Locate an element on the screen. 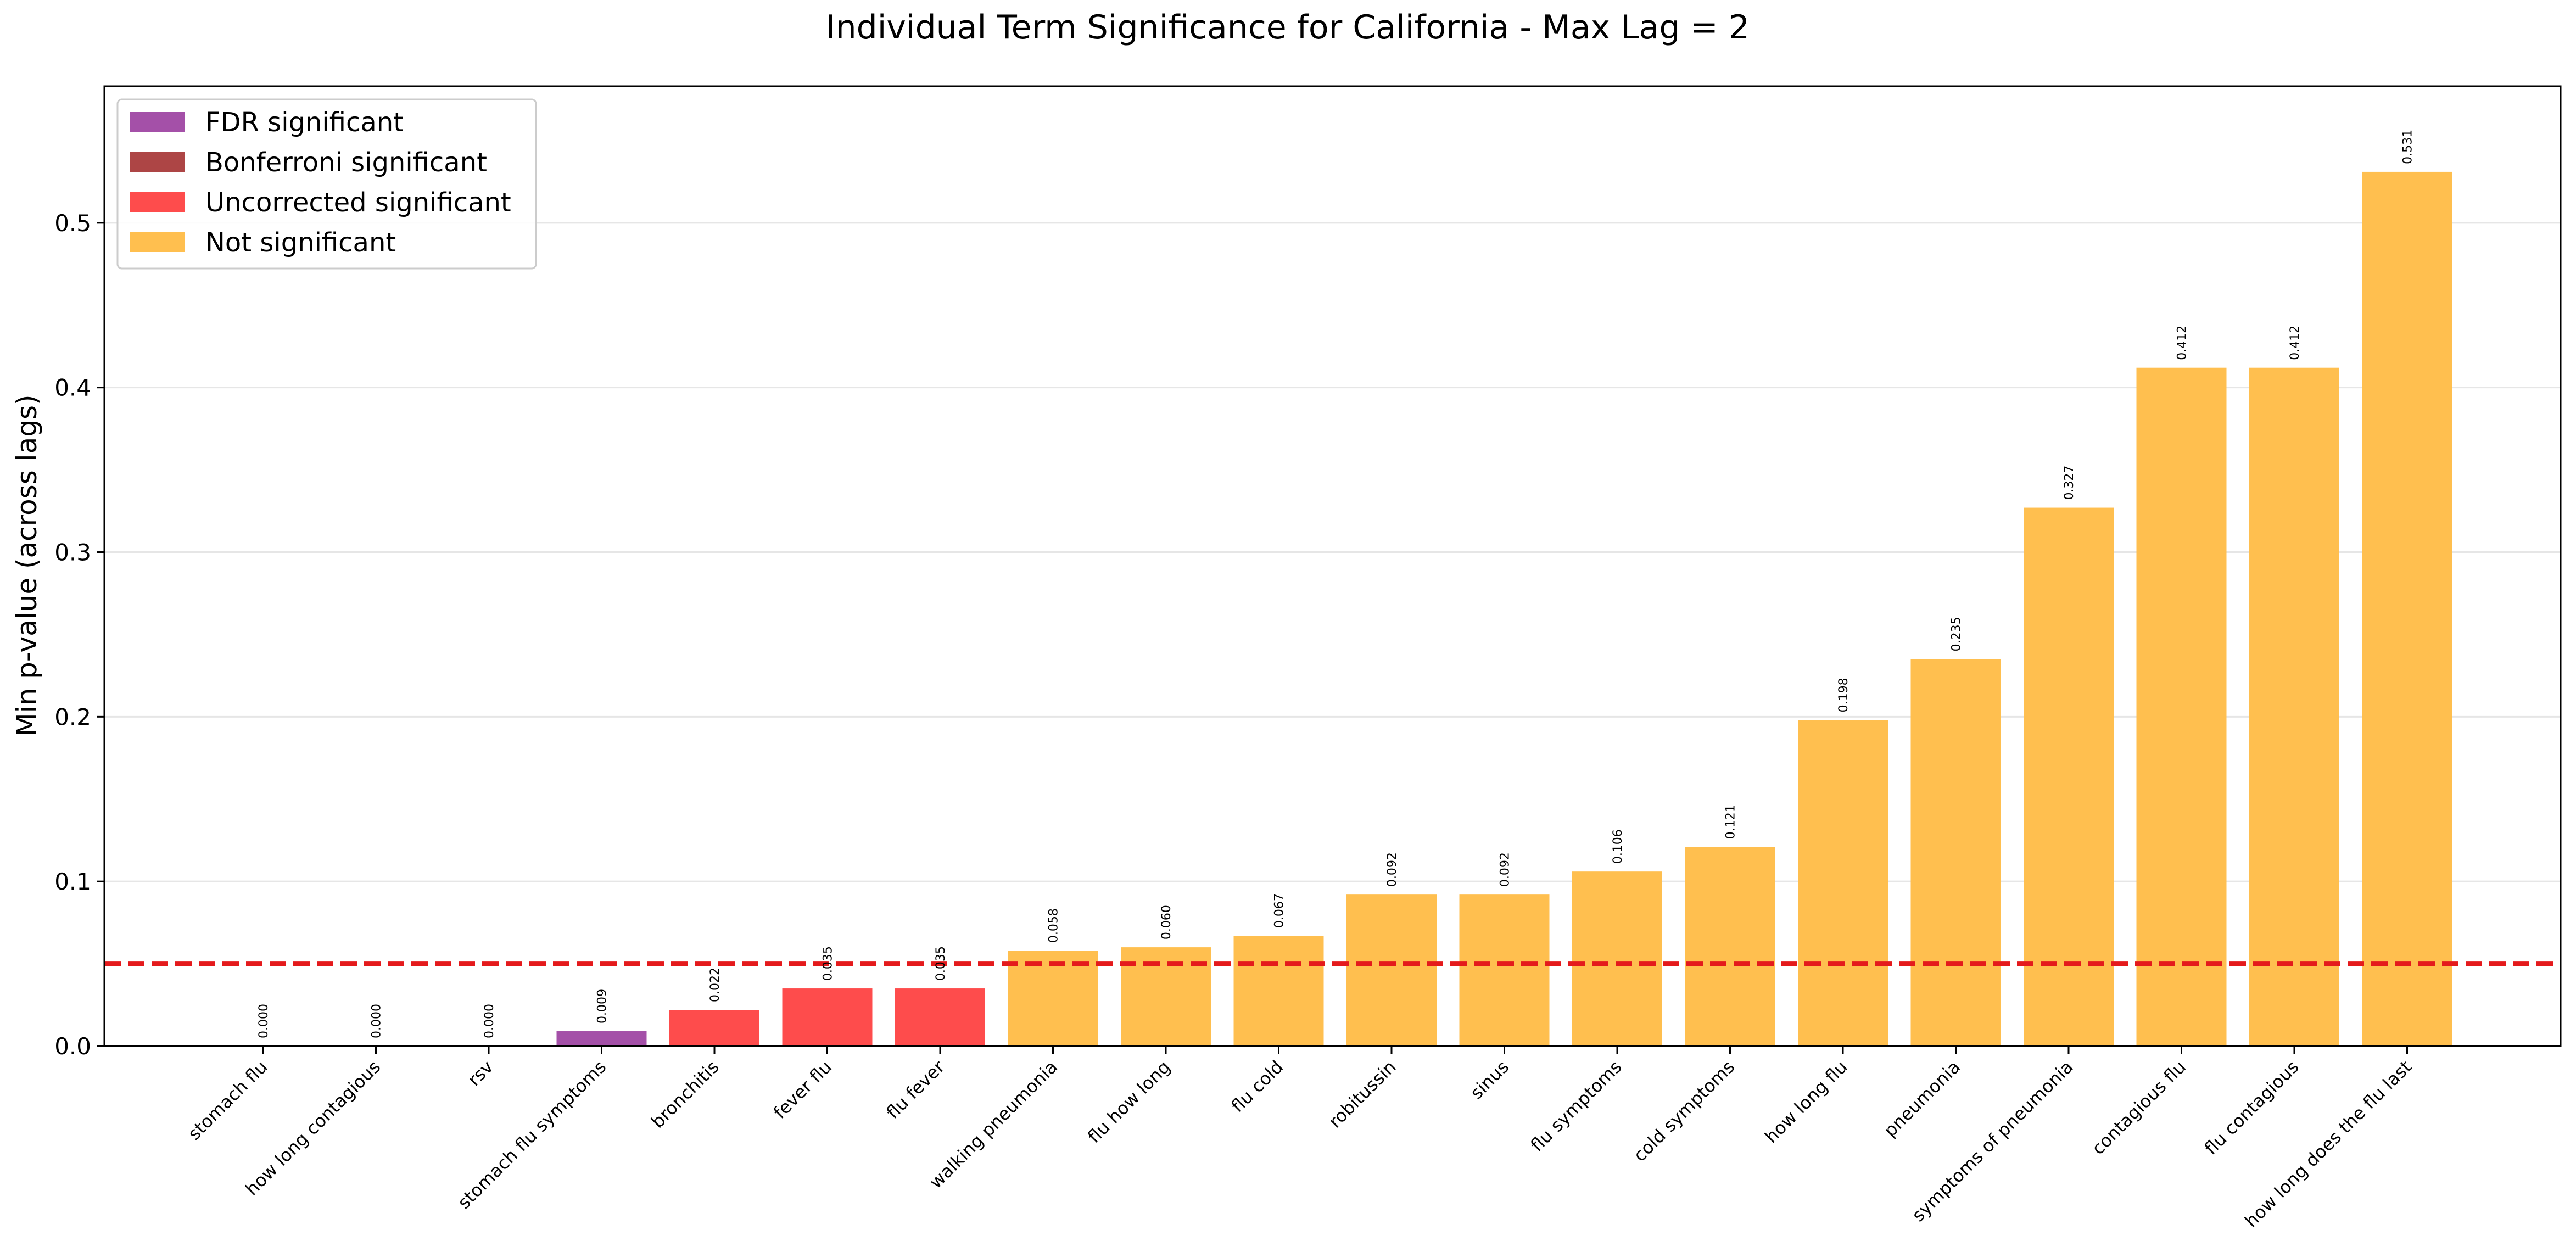 The image size is (2576, 1258). legend-label: FDR significant is located at coordinates (305, 122).